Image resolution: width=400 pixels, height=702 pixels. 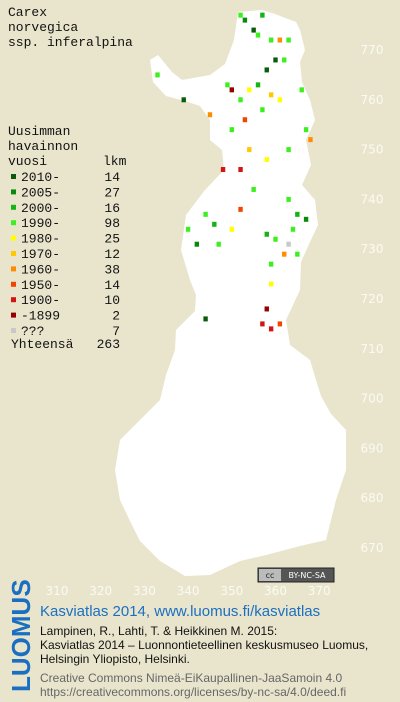 I want to click on legend-label: -1899, so click(x=40, y=316).